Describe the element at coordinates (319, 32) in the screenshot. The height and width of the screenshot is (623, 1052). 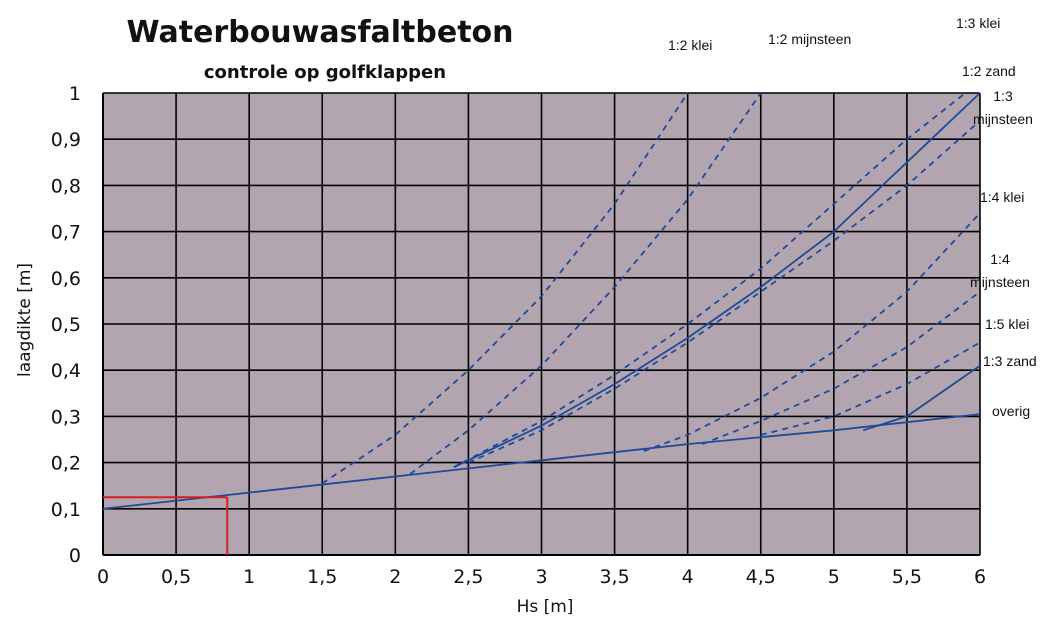
I see `chart-title: Waterbouwasfaltbeton` at that location.